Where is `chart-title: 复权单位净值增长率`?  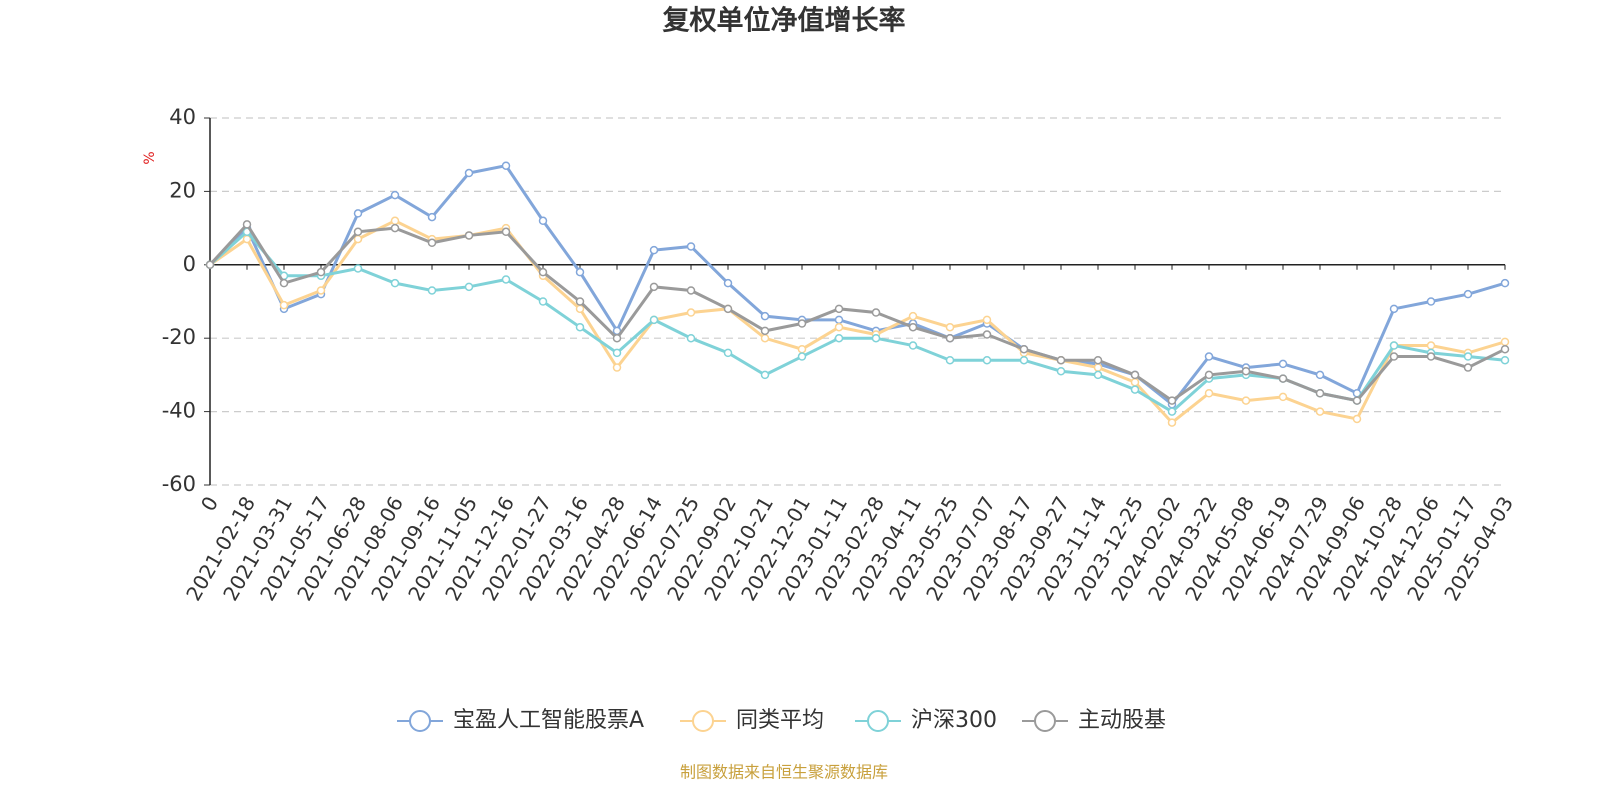
chart-title: 复权单位净值增长率 is located at coordinates (784, 21).